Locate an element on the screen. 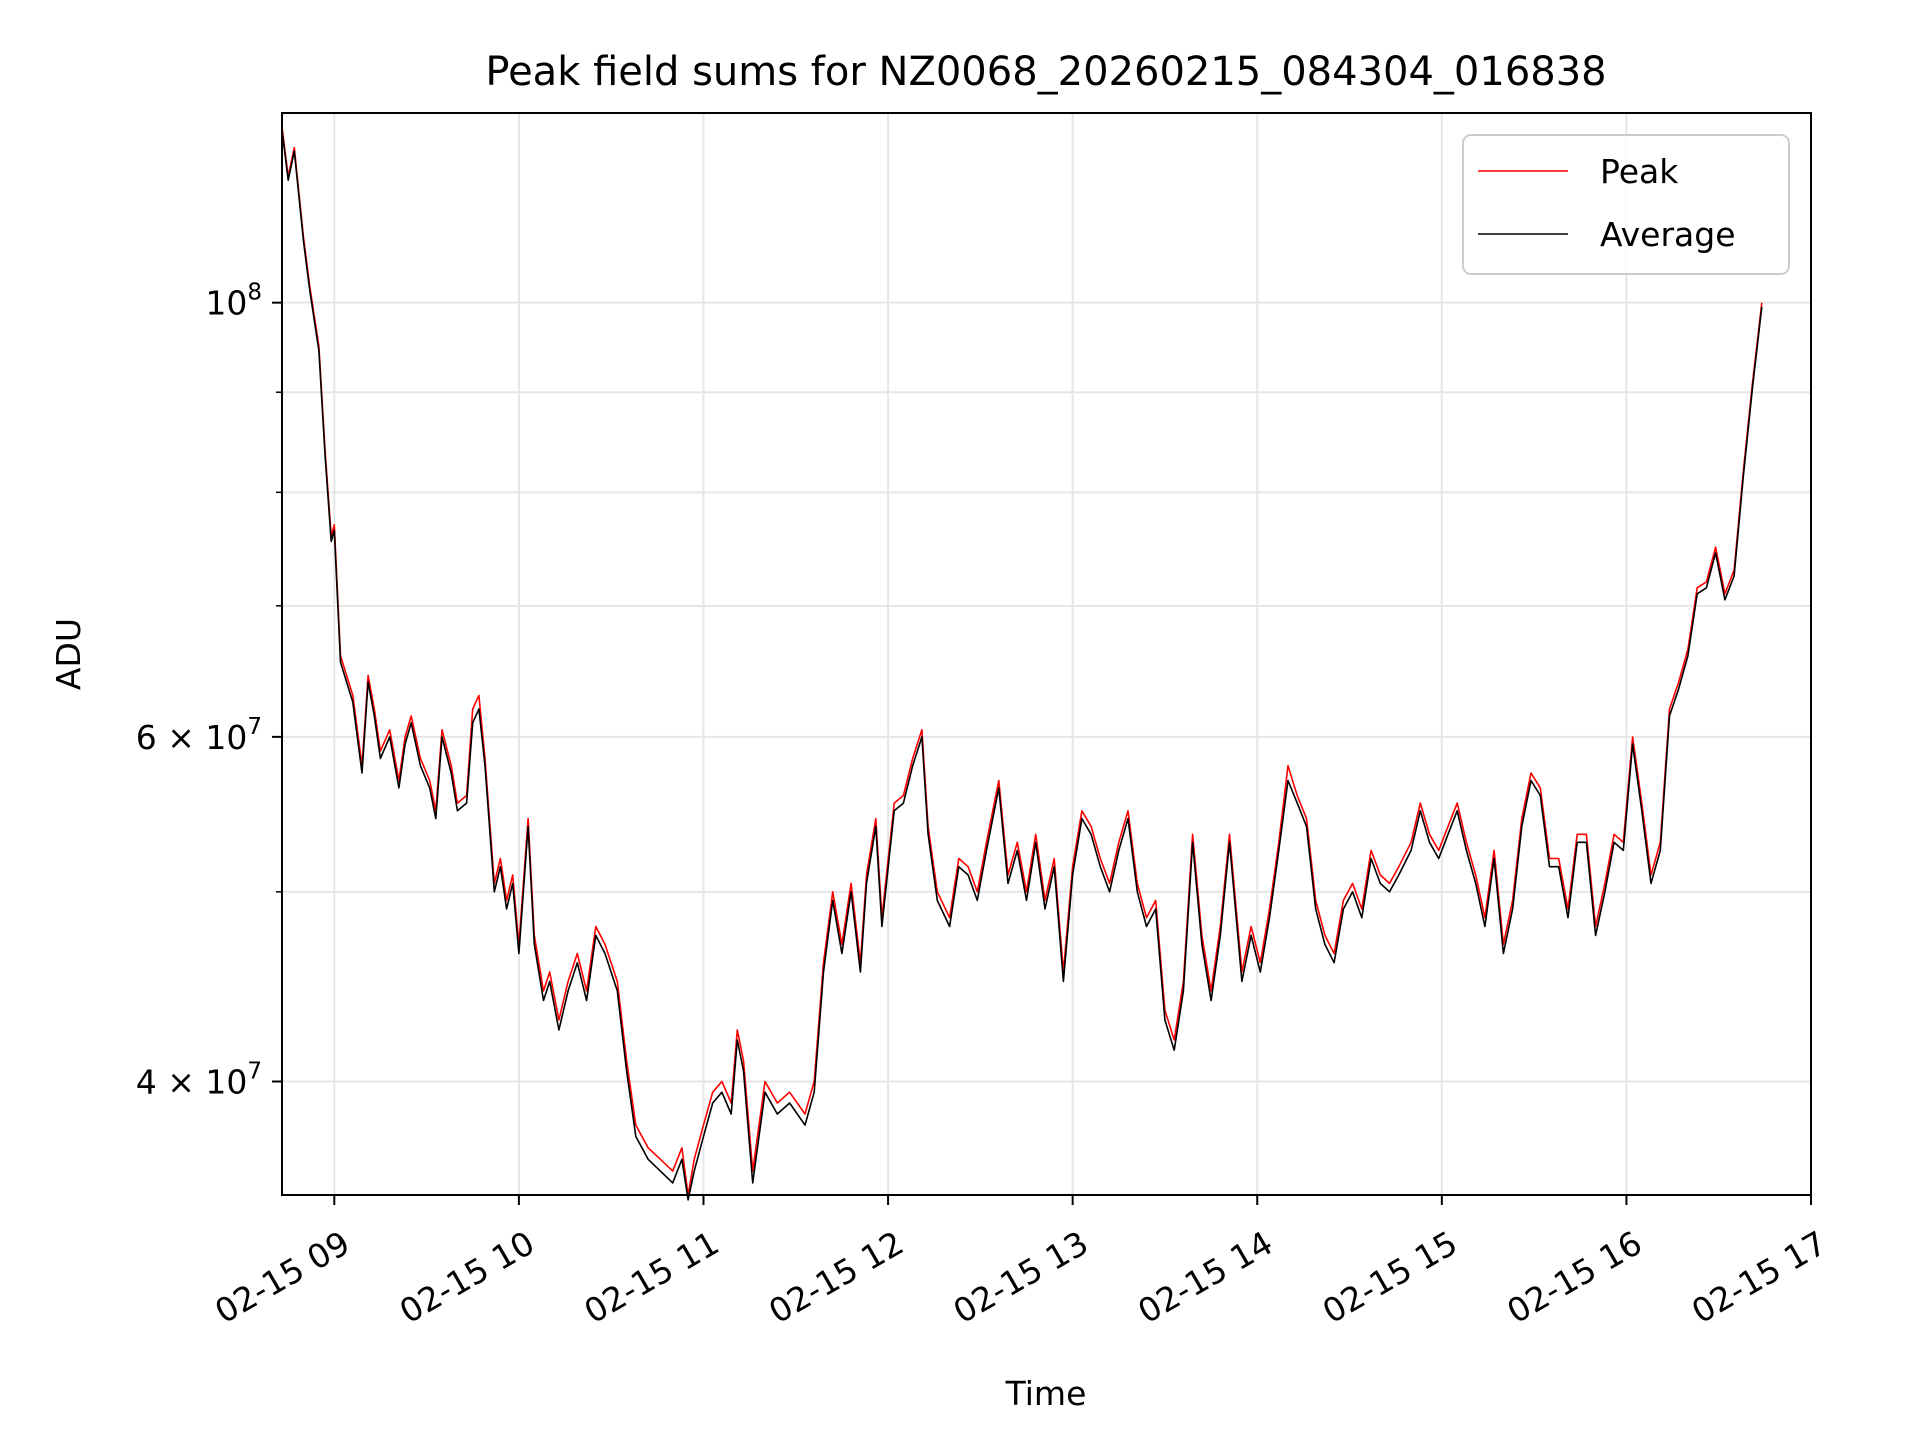 The height and width of the screenshot is (1440, 1920). x-axis-label: Time is located at coordinates (1046, 1393).